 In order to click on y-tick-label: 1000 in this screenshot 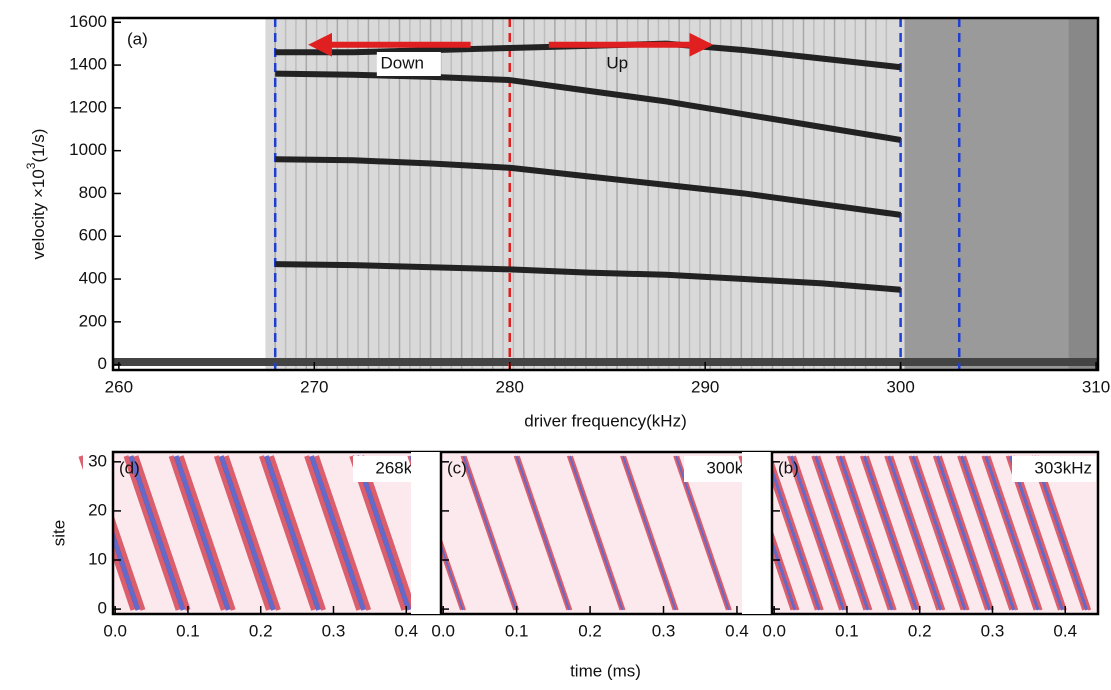, I will do `click(88, 149)`.